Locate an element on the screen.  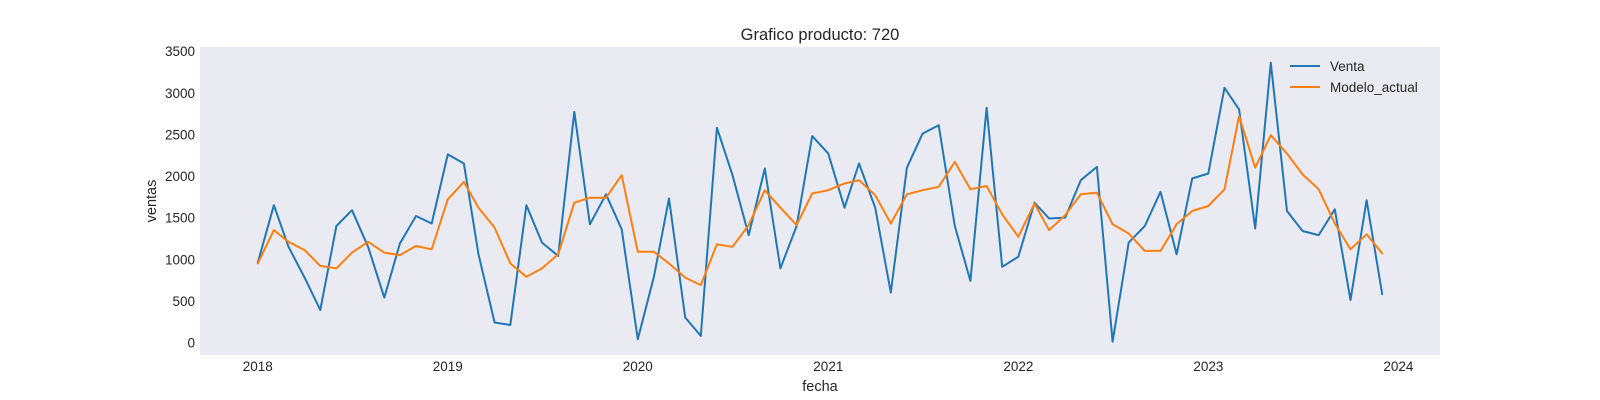
y-axis-label: ventas is located at coordinates (152, 201).